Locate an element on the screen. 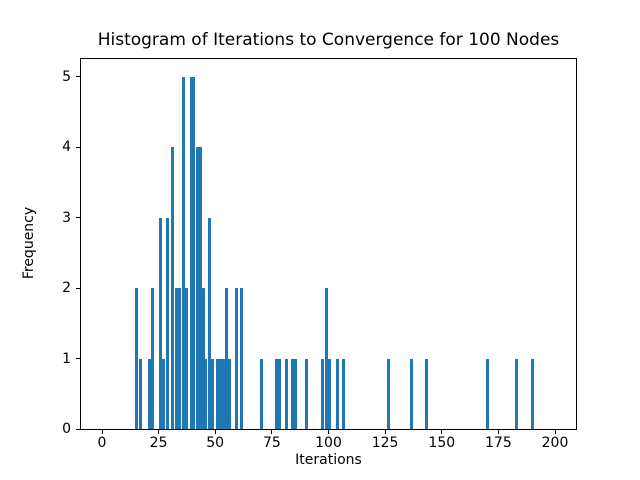 This screenshot has height=480, width=640. y-tick-label: 5 is located at coordinates (66, 76).